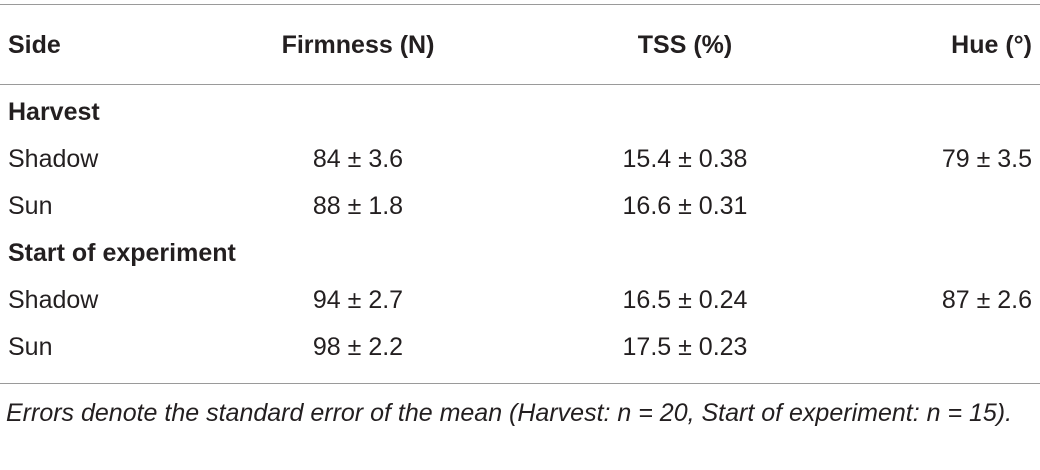 The width and height of the screenshot is (1040, 470). I want to click on table-cell: 17.5 ± 0.23, so click(685, 347).